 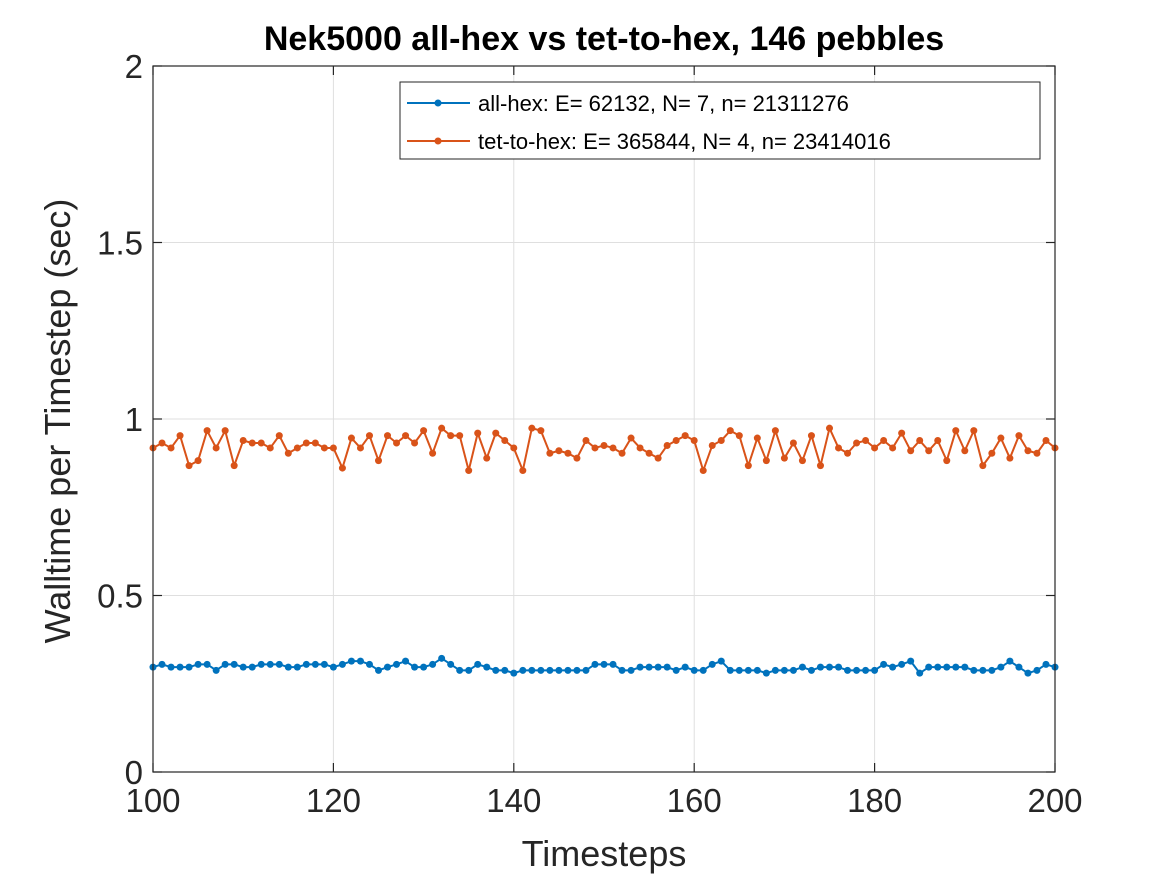 I want to click on y-axis-label: Walltime per Timestep (sec), so click(x=57, y=421).